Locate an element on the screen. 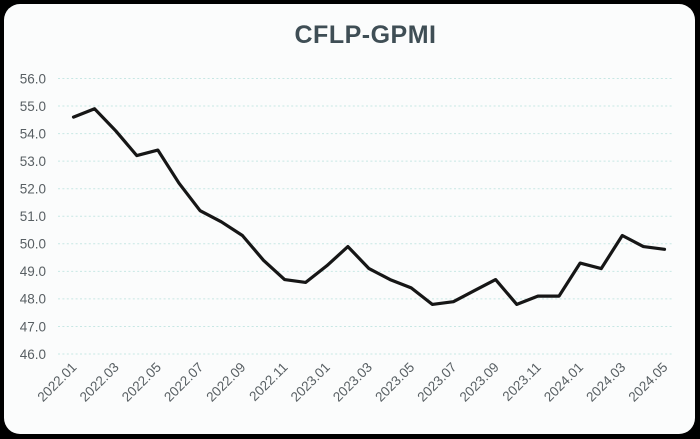  y-axis-tick-label: 56.0 is located at coordinates (33, 78).